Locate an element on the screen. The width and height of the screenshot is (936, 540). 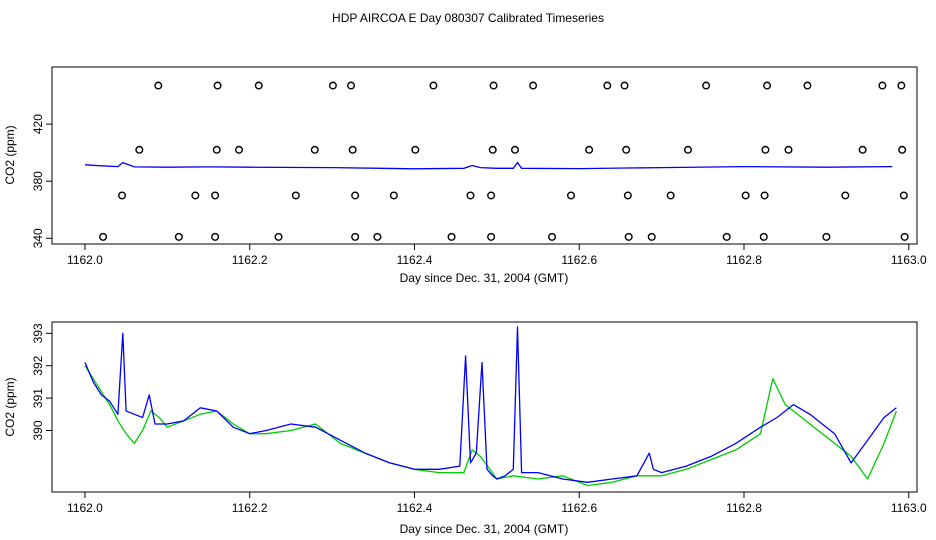
top-y-axis-label: CO2 (ppm) is located at coordinates (10, 154).